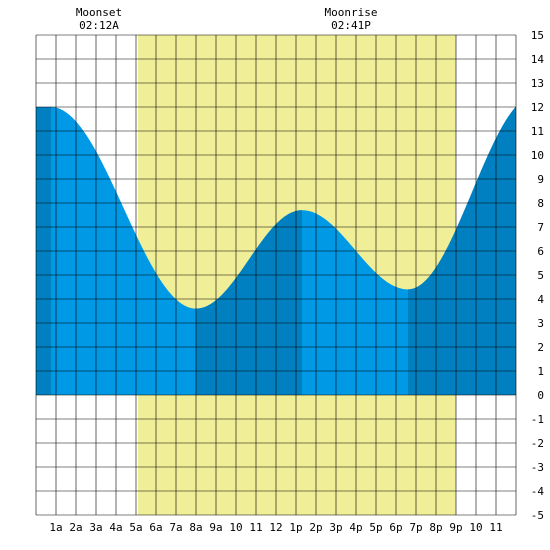 The image size is (550, 550). I want to click on moonset-label: Moonset, so click(99, 12).